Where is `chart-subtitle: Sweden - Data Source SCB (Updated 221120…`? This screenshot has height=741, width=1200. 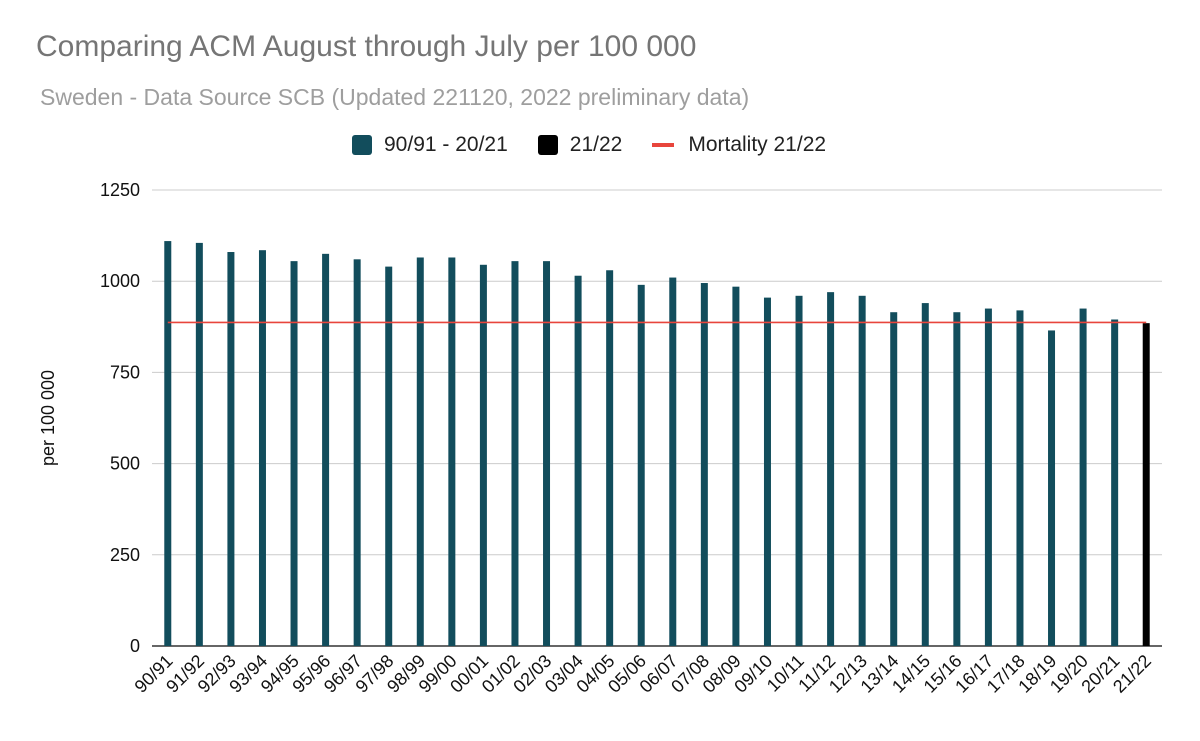
chart-subtitle: Sweden - Data Source SCB (Updated 221120… is located at coordinates (395, 97).